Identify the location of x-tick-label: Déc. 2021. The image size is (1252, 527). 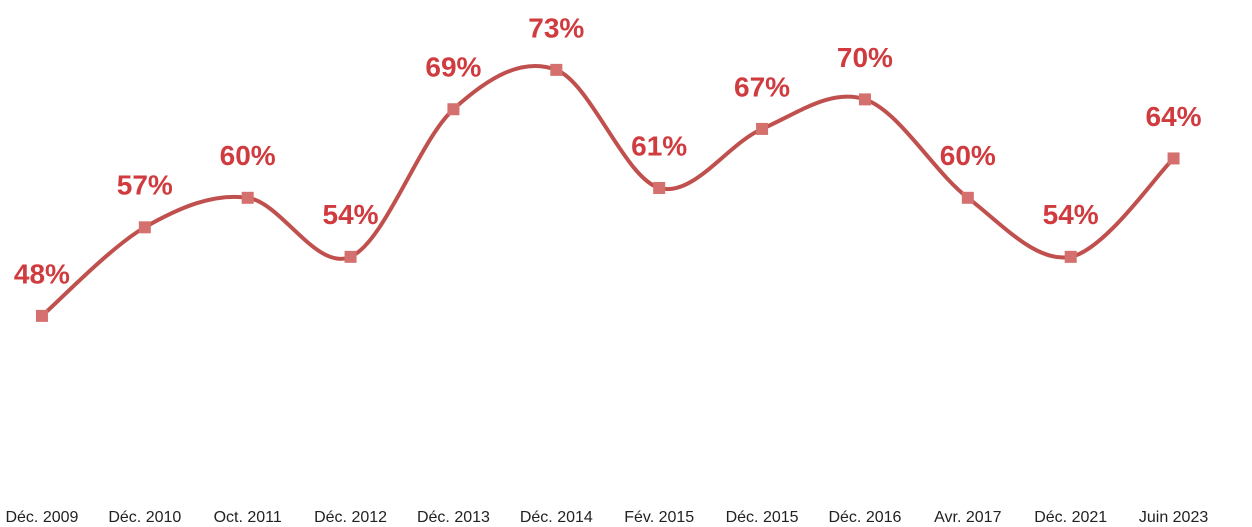
(1070, 517).